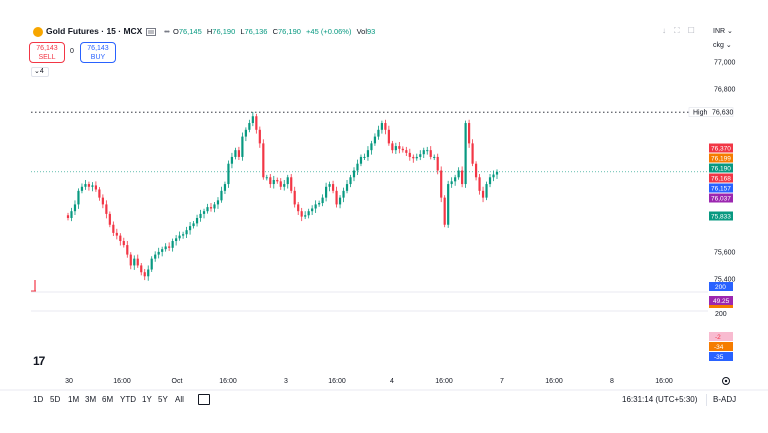 The width and height of the screenshot is (768, 433). I want to click on window-icon: ☐, so click(695, 30).